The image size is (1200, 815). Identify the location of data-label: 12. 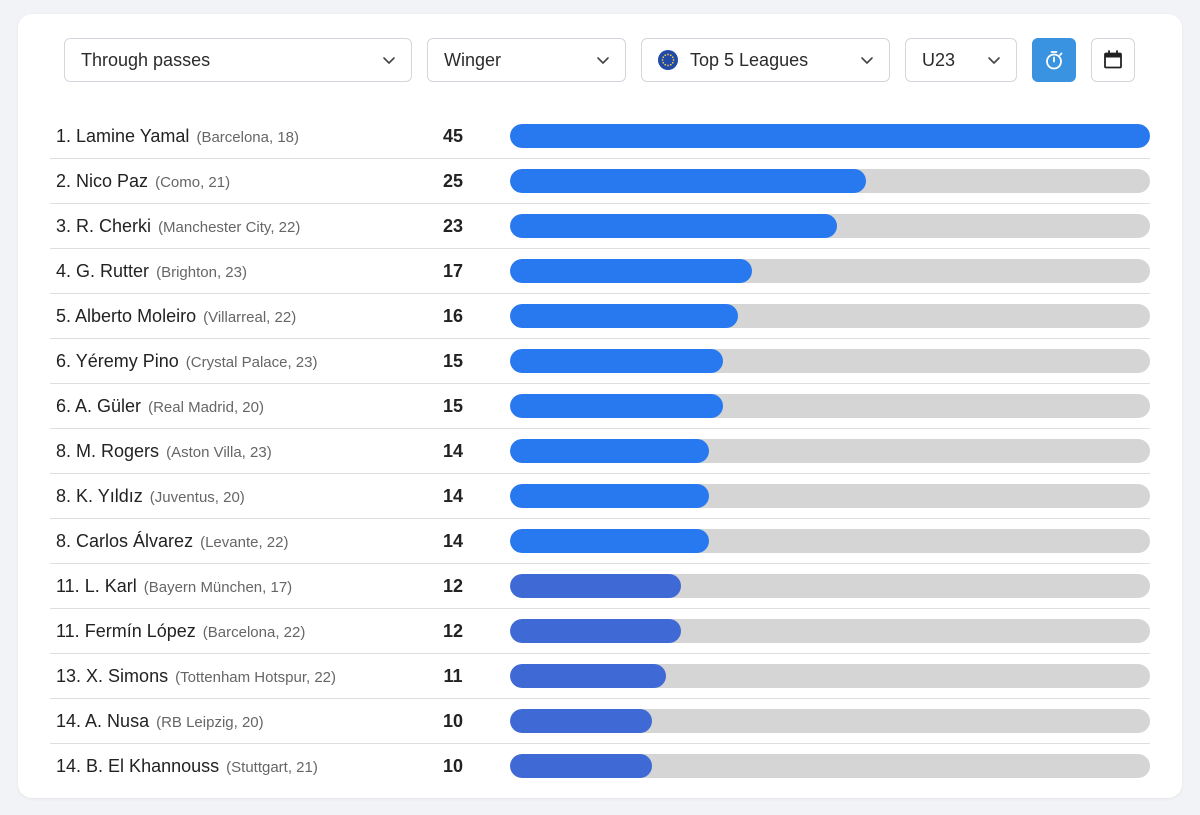
(453, 631).